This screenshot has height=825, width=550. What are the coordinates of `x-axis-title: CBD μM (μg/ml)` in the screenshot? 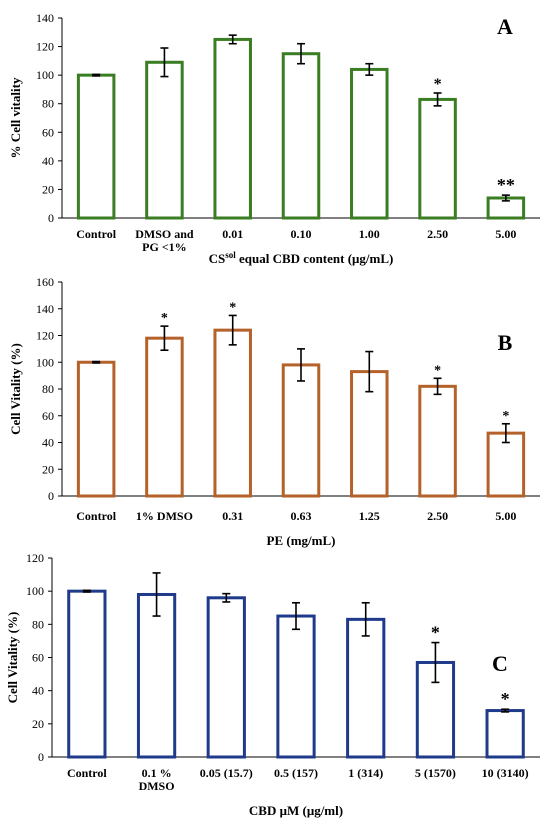 It's located at (296, 810).